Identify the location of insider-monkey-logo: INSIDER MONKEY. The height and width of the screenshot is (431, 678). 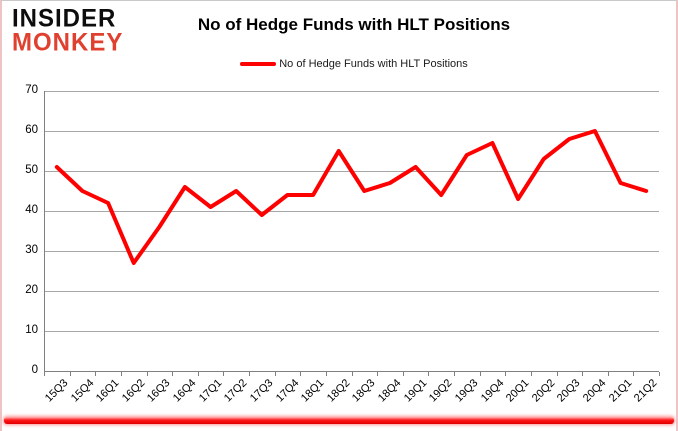
(68, 30).